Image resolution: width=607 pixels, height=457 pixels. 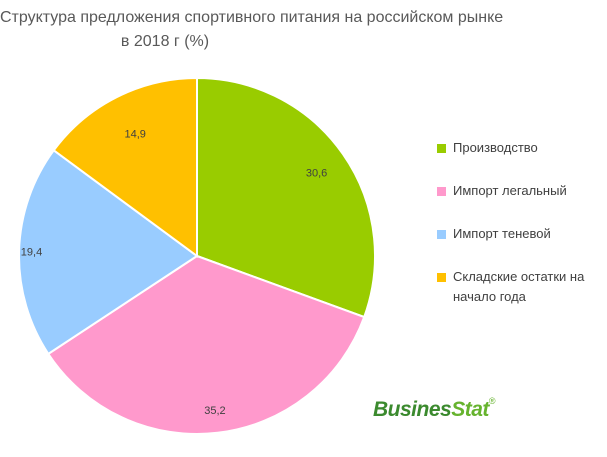 I want to click on data-label: 35,2, so click(x=214, y=411).